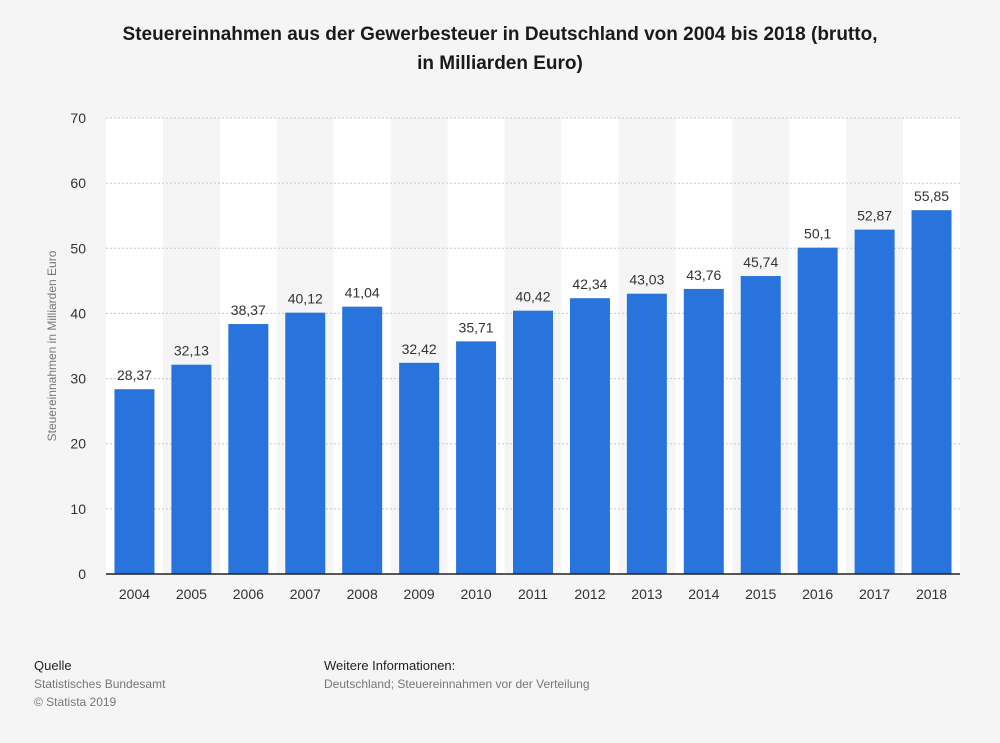  What do you see at coordinates (305, 594) in the screenshot?
I see `x-tick-label: 2007` at bounding box center [305, 594].